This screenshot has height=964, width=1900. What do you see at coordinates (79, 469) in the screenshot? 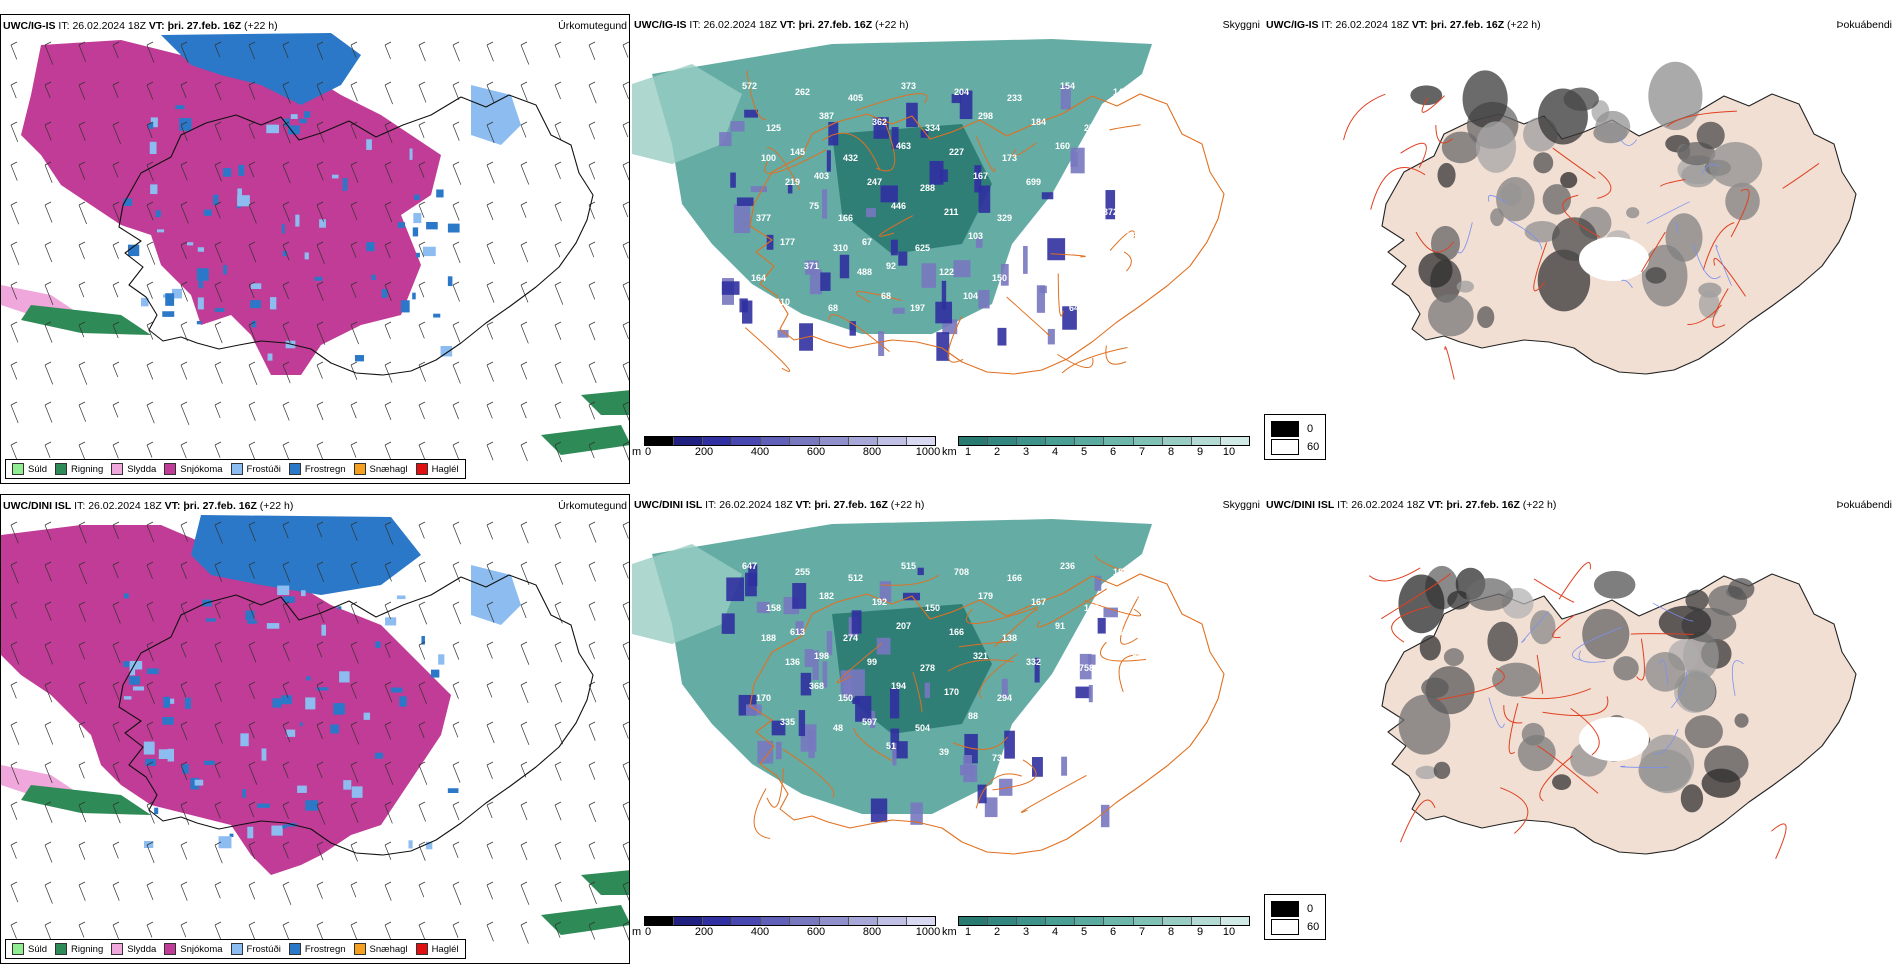
I see `legend-item-rigning: Rigning` at bounding box center [79, 469].